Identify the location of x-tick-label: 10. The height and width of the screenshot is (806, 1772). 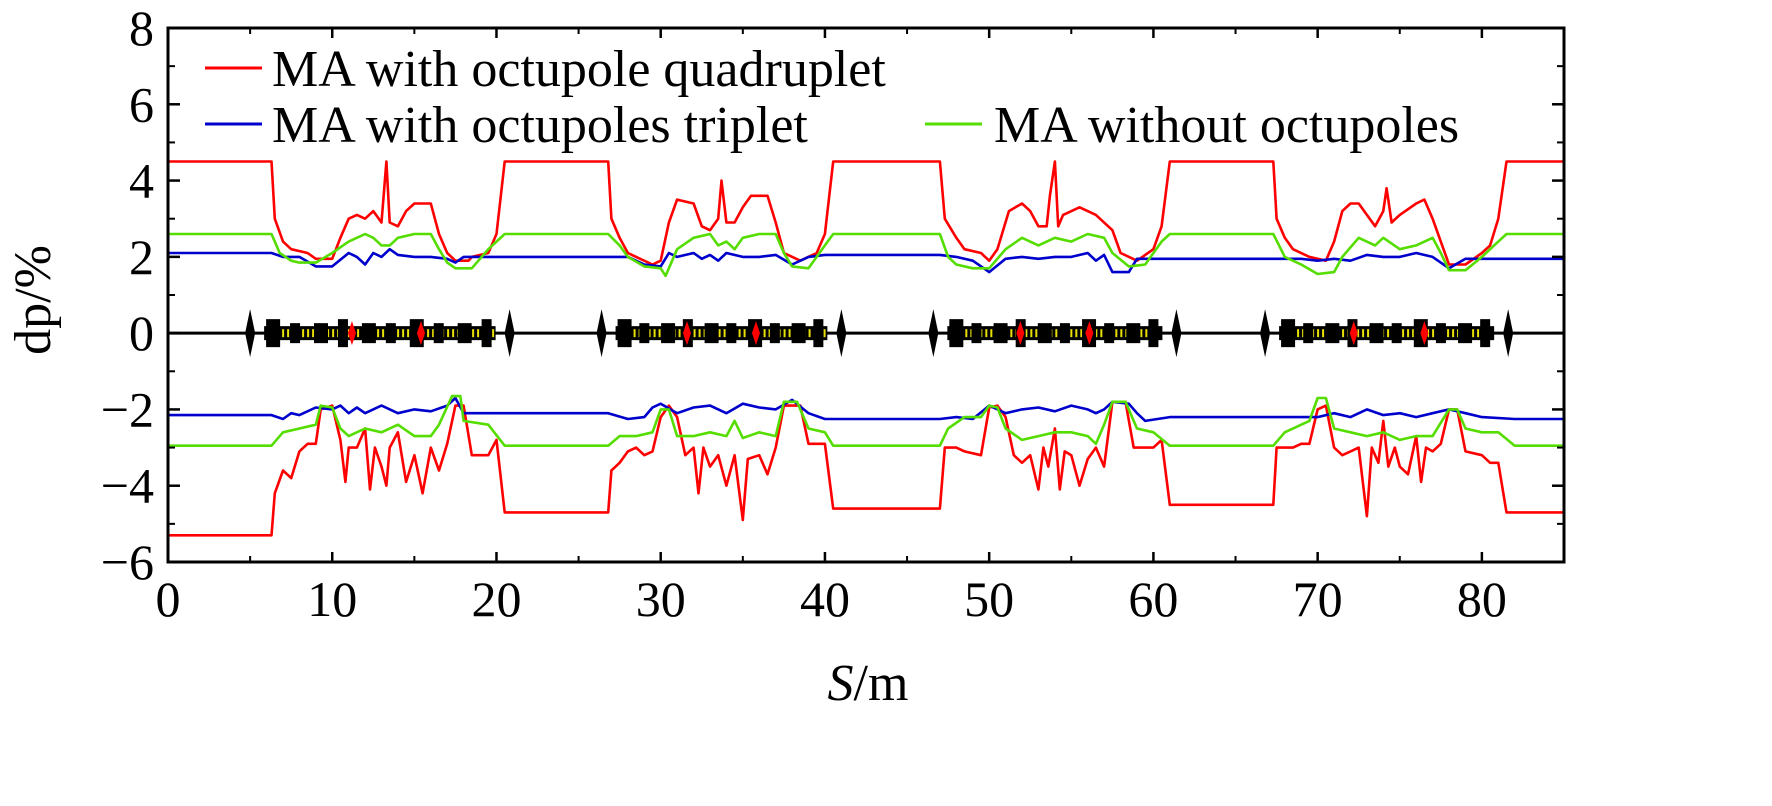
(332, 599).